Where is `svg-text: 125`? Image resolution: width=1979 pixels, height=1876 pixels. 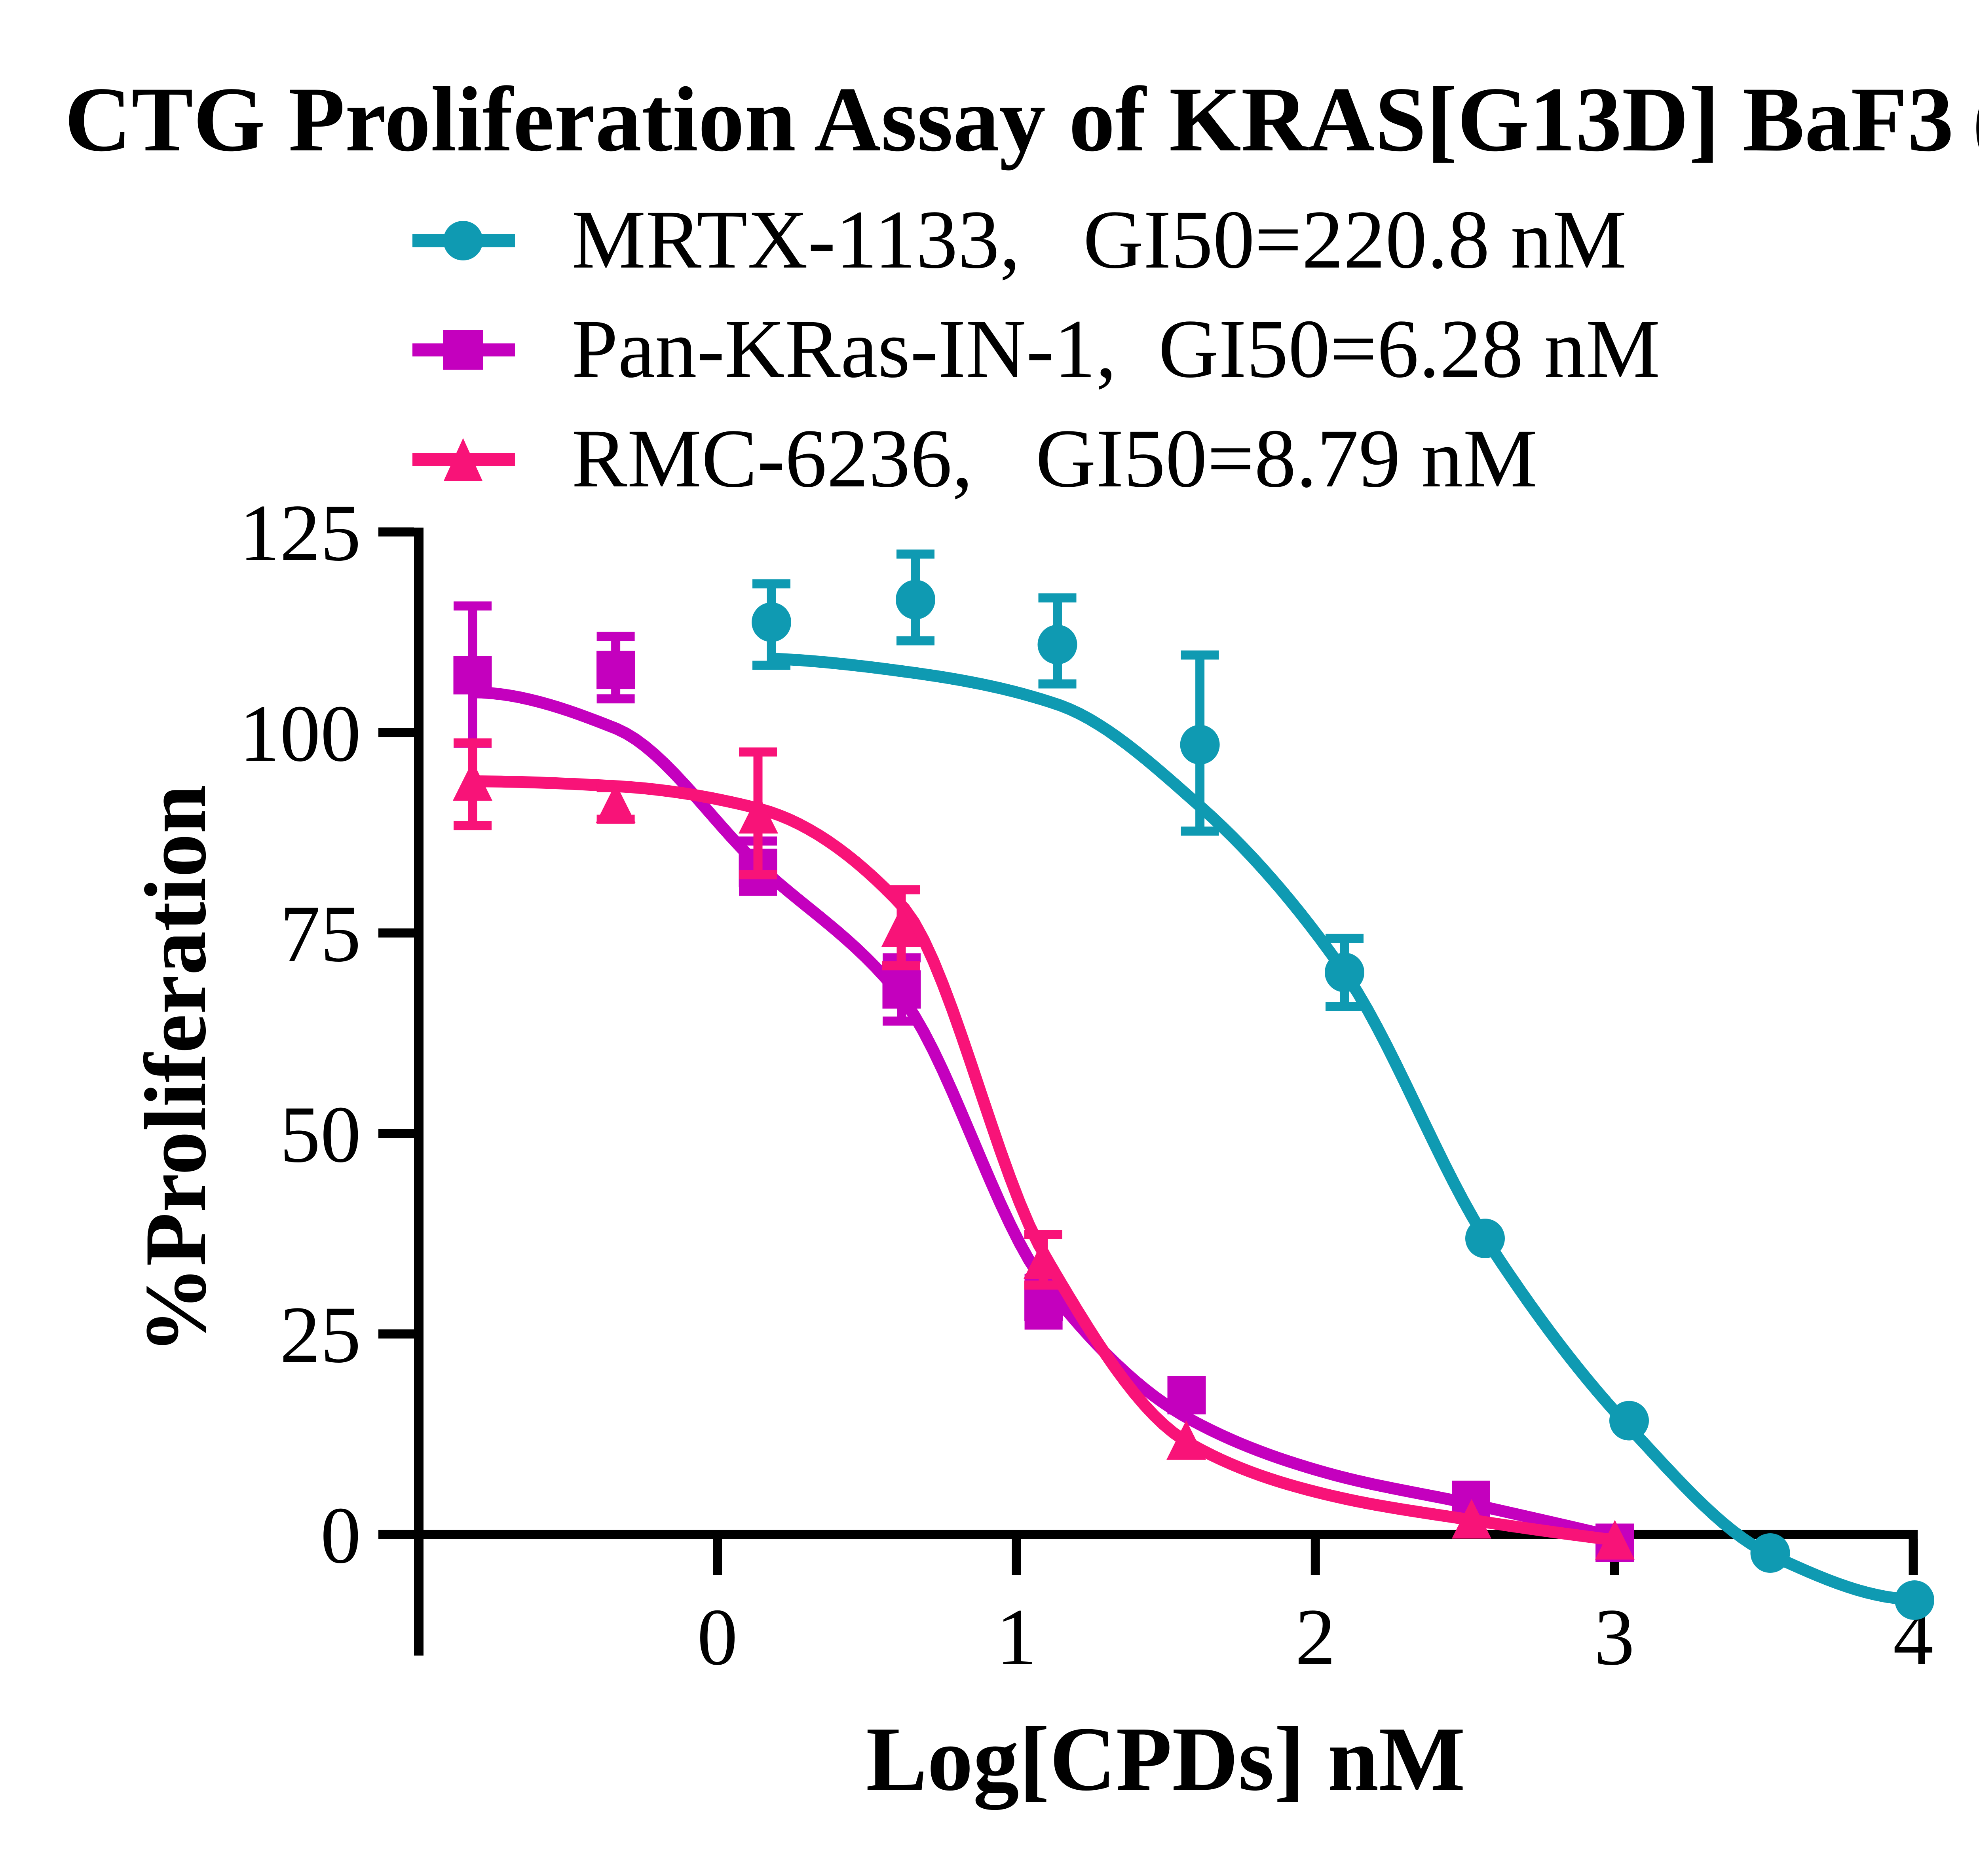 svg-text: 125 is located at coordinates (300, 533).